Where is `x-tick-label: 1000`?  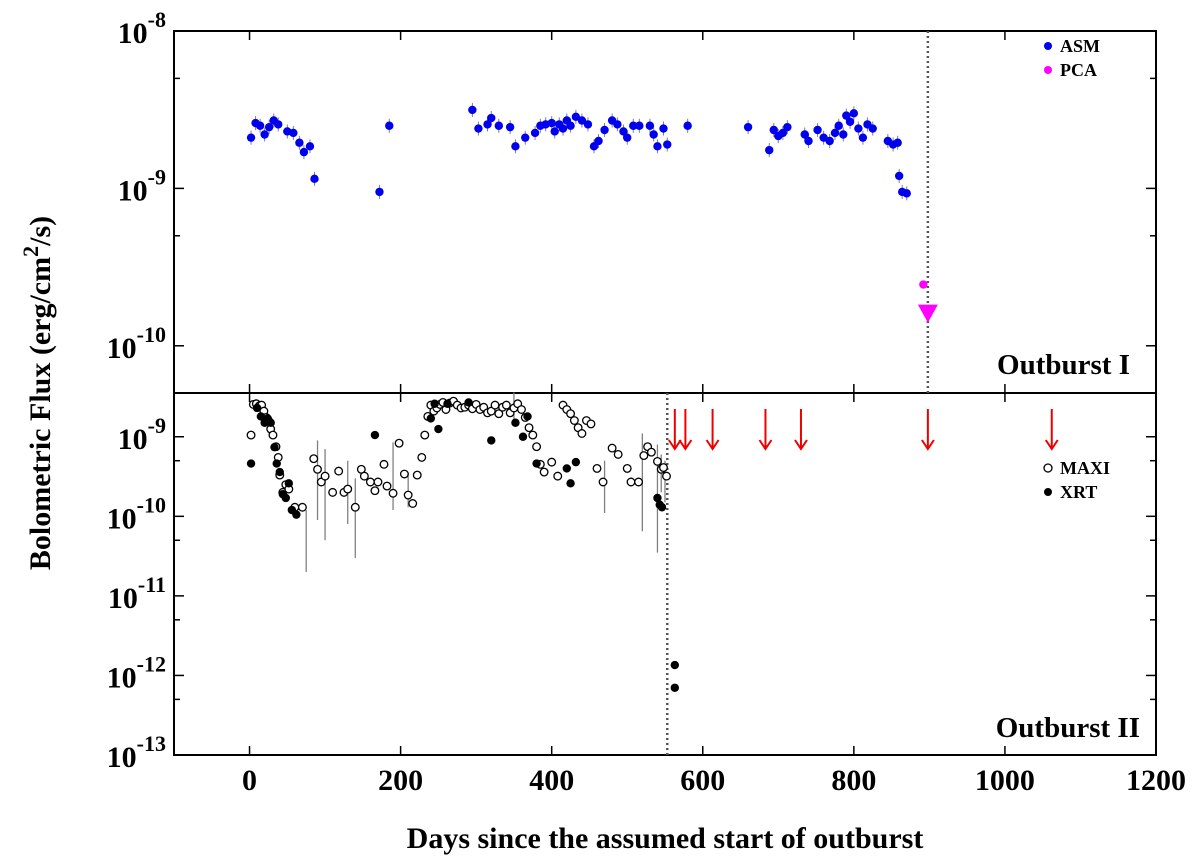
x-tick-label: 1000 is located at coordinates (1005, 780).